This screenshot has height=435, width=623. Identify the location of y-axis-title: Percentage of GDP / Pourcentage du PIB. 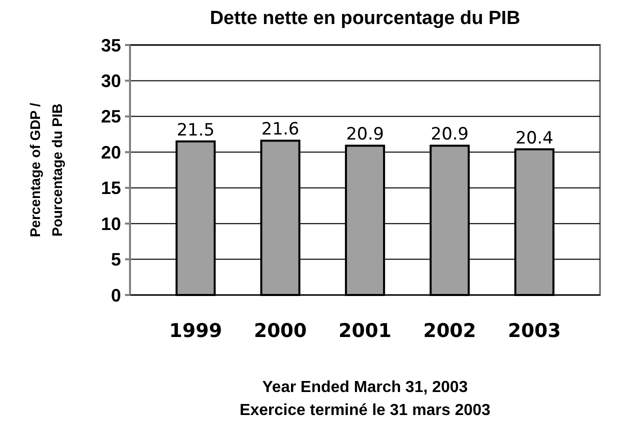
(46, 170).